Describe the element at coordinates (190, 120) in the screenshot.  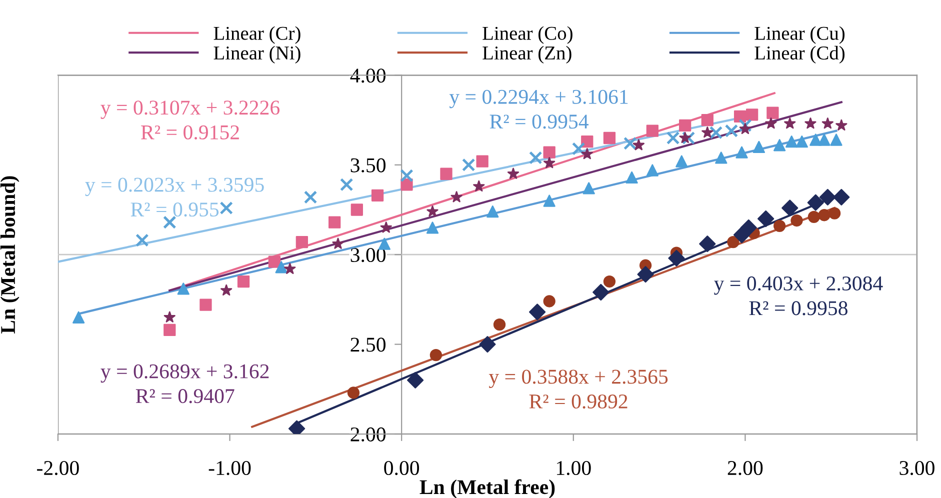
I see `annotation: y = 0.3107x + 3.2226 R² = 0.9152` at that location.